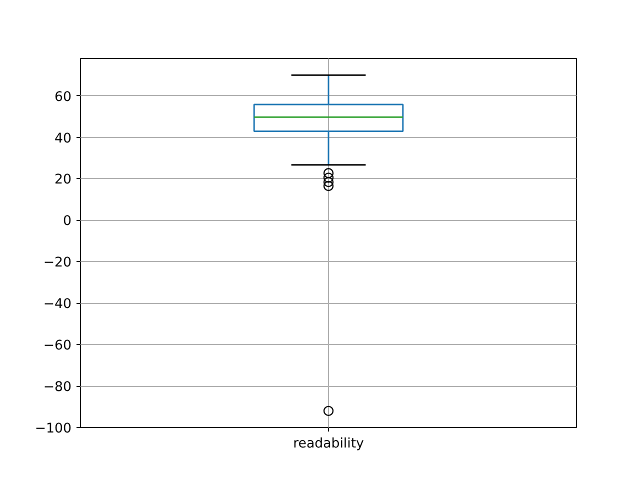 The width and height of the screenshot is (640, 480). I want to click on y-tick-label: 20, so click(63, 180).